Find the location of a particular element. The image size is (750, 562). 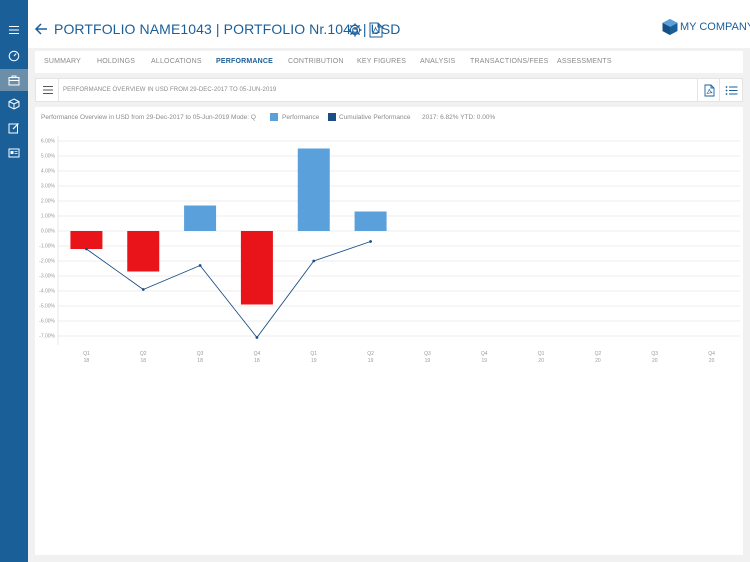

y-tick-label: -3.00% is located at coordinates (47, 277).